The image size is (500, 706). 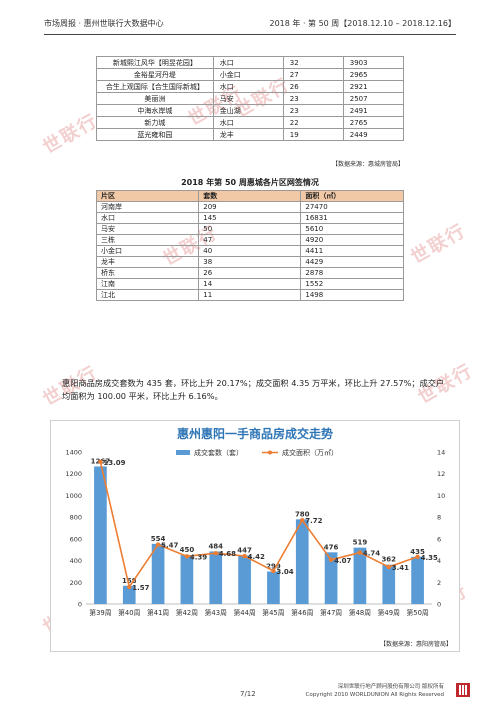 What do you see at coordinates (158, 539) in the screenshot?
I see `bar-data-label: 554` at bounding box center [158, 539].